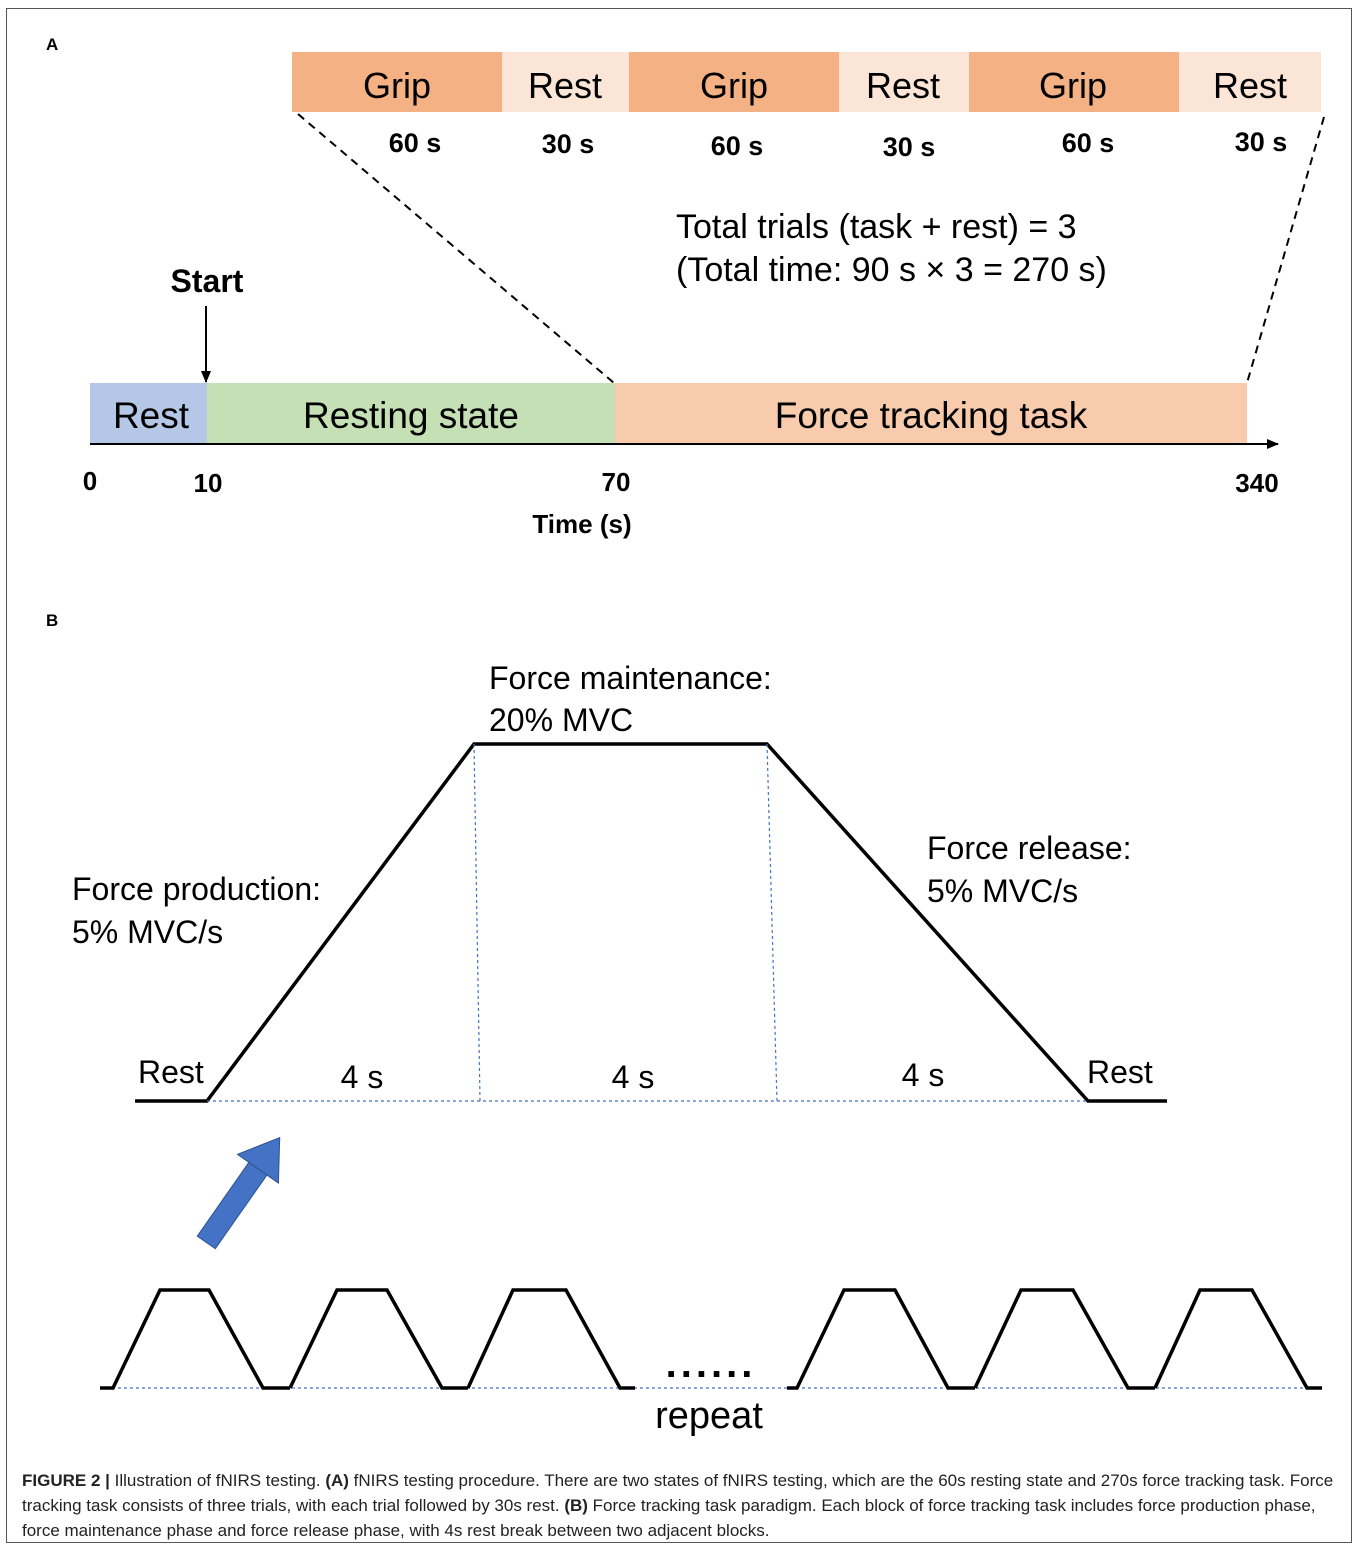 The width and height of the screenshot is (1358, 1550). I want to click on rest-right-label: Rest, so click(1120, 1072).